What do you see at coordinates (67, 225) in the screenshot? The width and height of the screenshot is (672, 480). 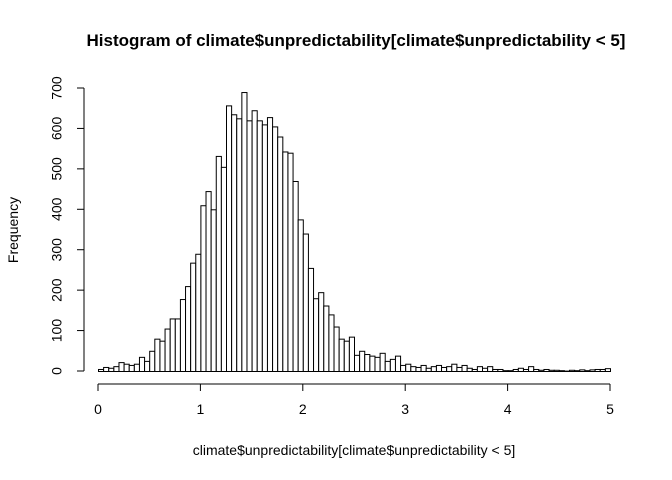 I see `y-axis: 0 100 200 300 400 500 600 700` at bounding box center [67, 225].